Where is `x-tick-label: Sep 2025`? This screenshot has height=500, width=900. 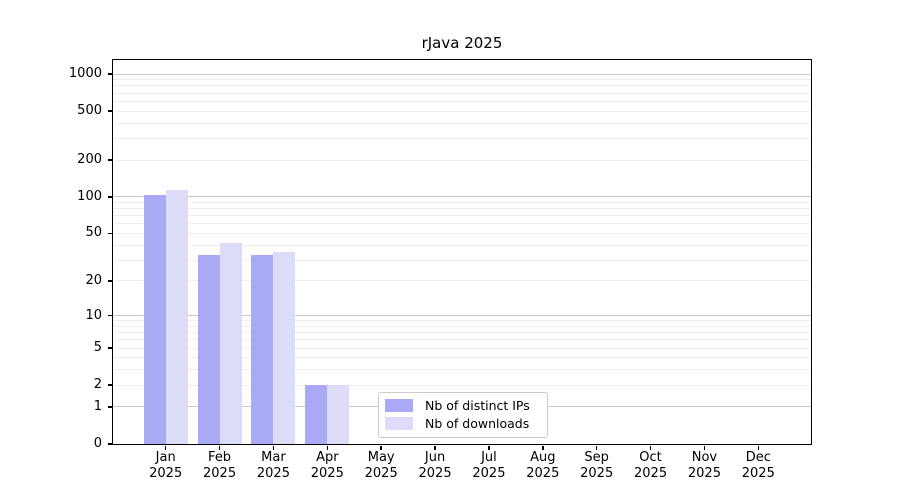 x-tick-label: Sep 2025 is located at coordinates (597, 465).